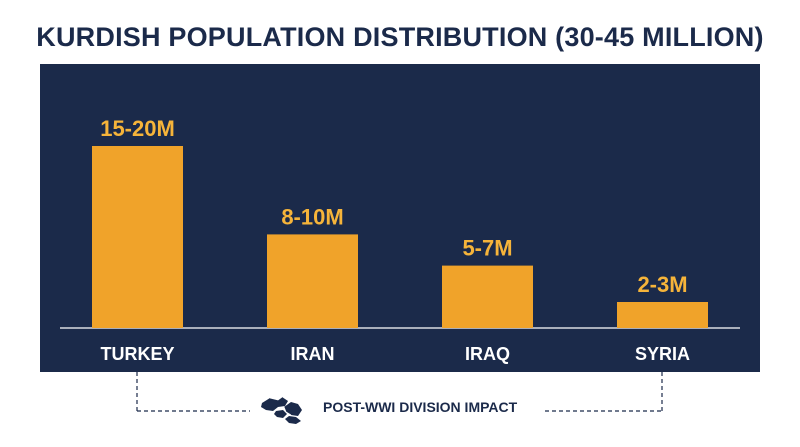 The height and width of the screenshot is (447, 800). What do you see at coordinates (662, 315) in the screenshot?
I see `bar-syria` at bounding box center [662, 315].